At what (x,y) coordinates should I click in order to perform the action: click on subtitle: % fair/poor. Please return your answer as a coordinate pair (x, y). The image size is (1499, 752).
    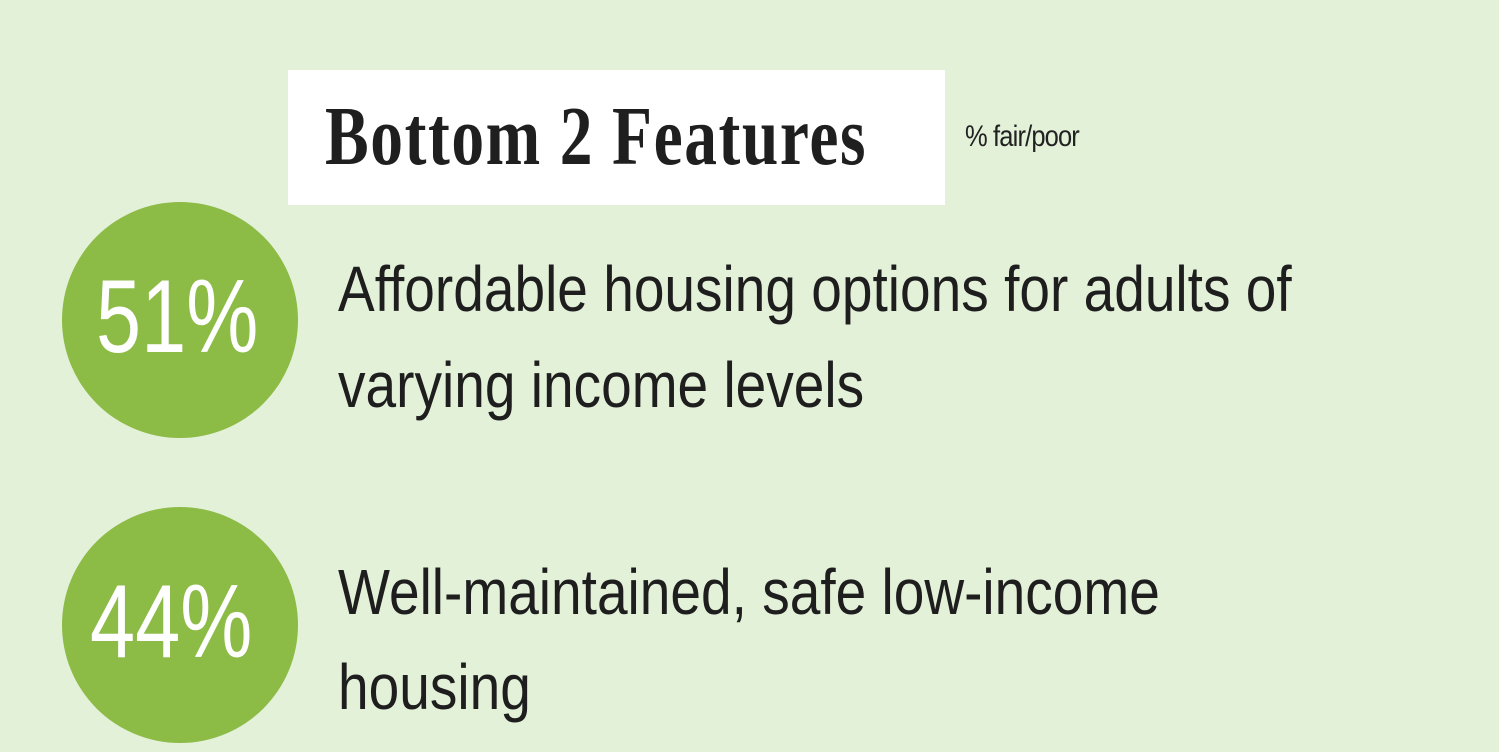
    Looking at the image, I should click on (1022, 136).